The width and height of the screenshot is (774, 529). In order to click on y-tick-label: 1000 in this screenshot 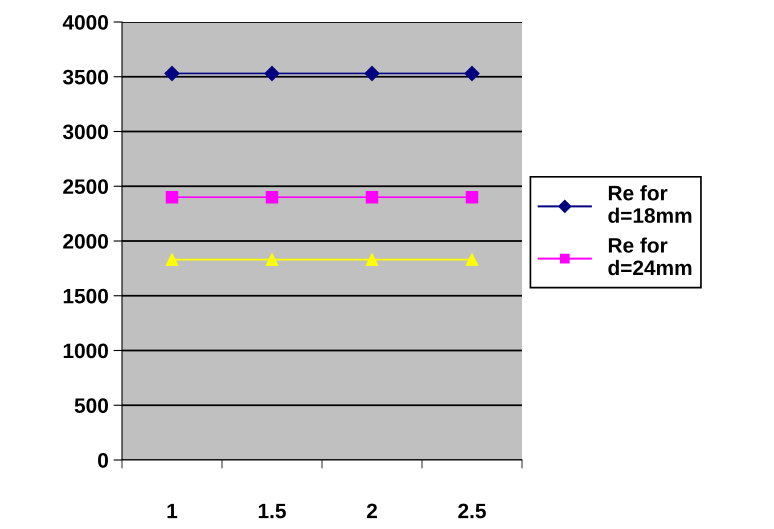, I will do `click(86, 351)`.